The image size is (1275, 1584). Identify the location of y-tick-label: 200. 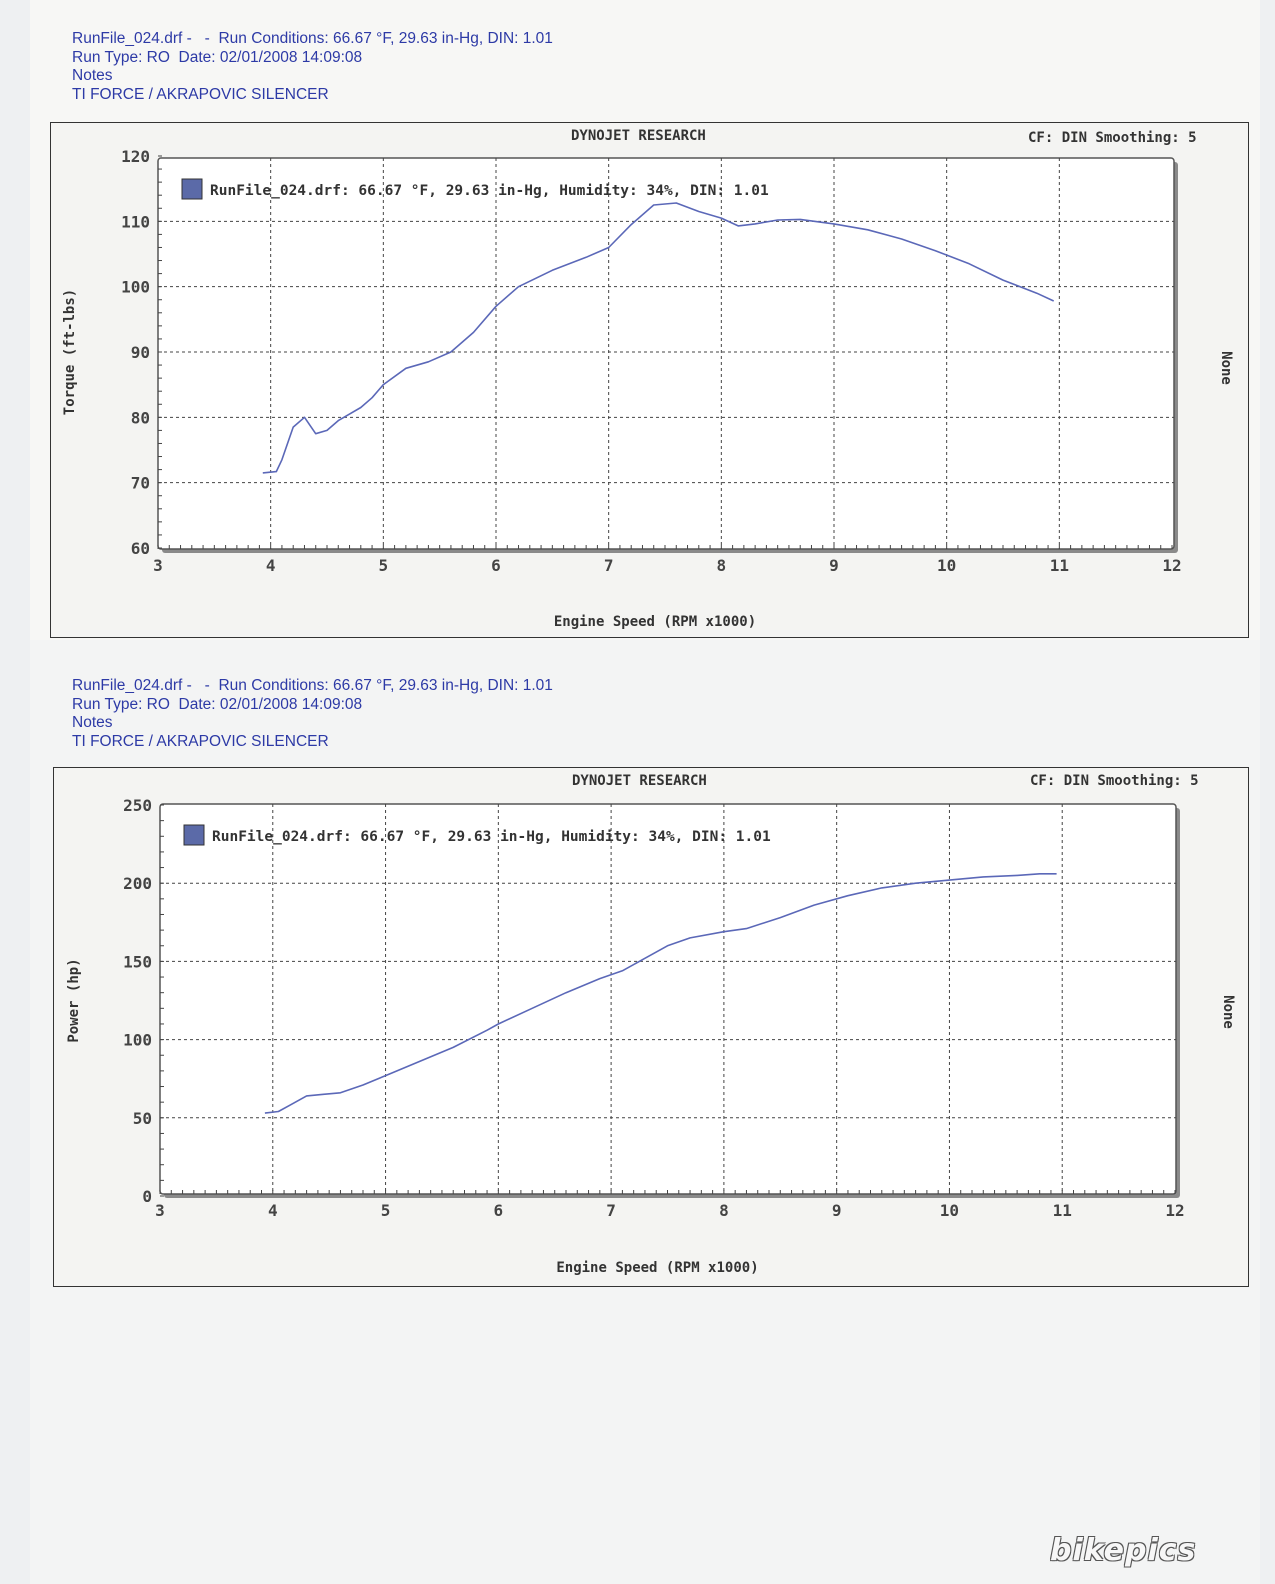
(137, 883).